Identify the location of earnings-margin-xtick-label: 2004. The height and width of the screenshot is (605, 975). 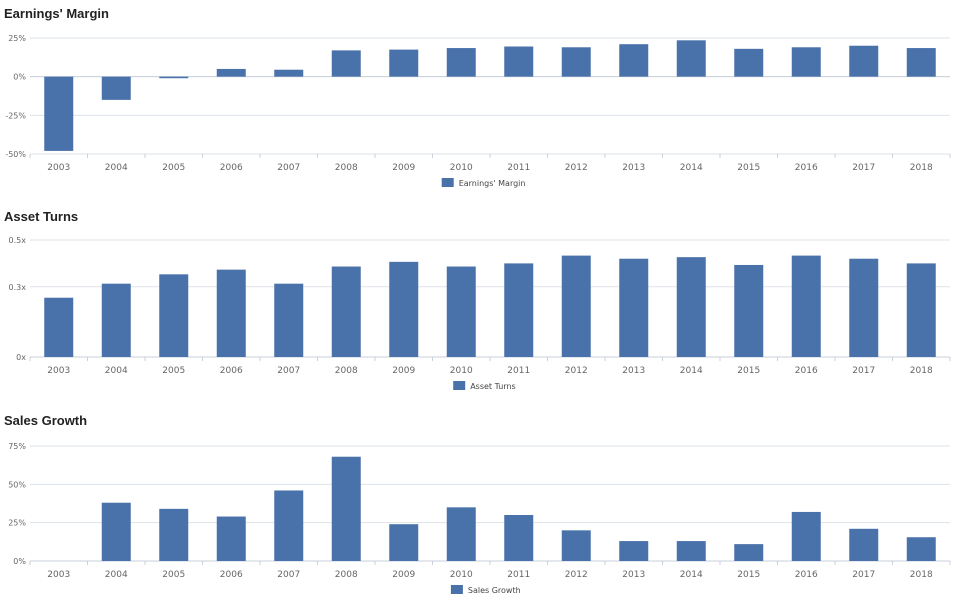
(116, 168).